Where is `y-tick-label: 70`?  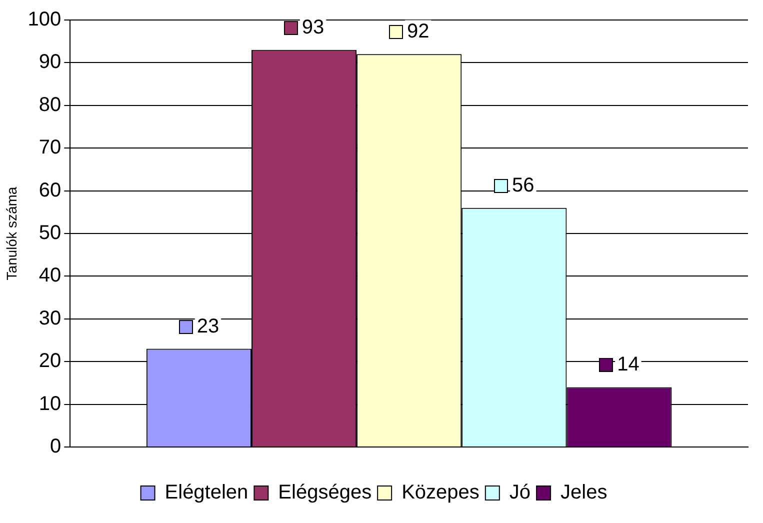
y-tick-label: 70 is located at coordinates (50, 147).